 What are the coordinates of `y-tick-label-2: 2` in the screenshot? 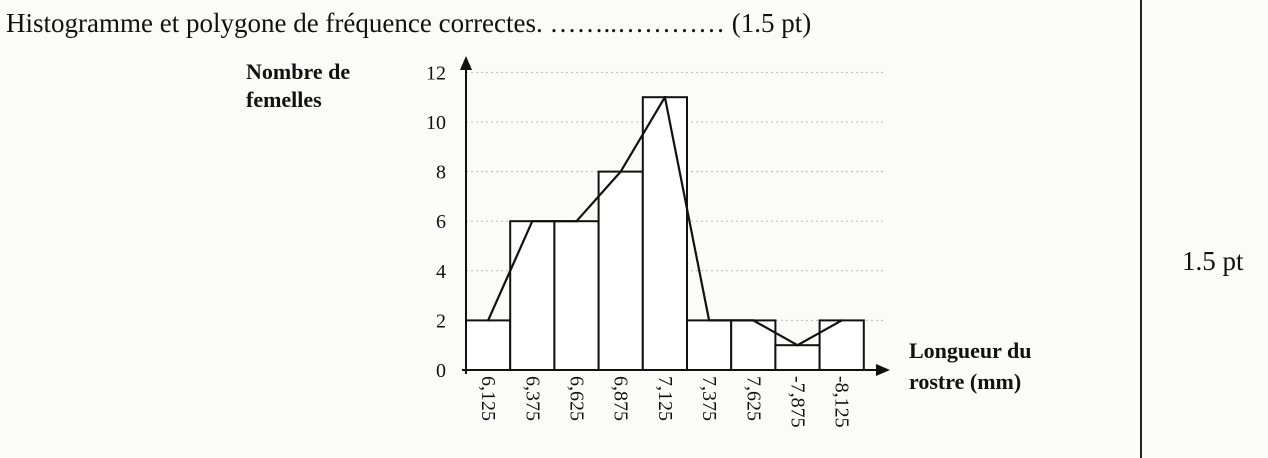 It's located at (441, 321).